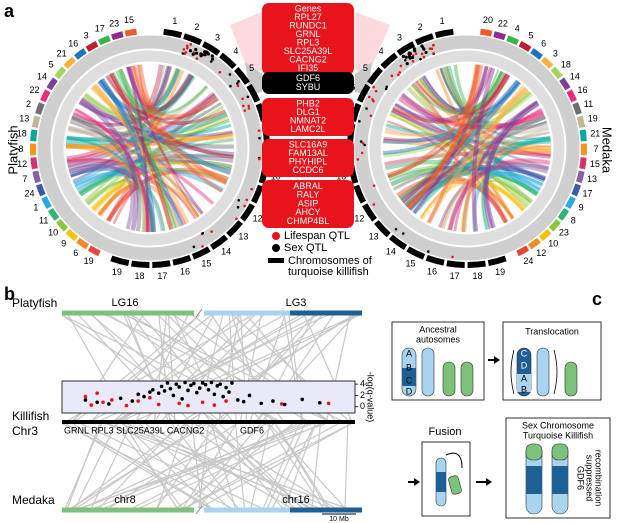 The height and width of the screenshot is (523, 617). I want to click on track-ring, so click(467, 148).